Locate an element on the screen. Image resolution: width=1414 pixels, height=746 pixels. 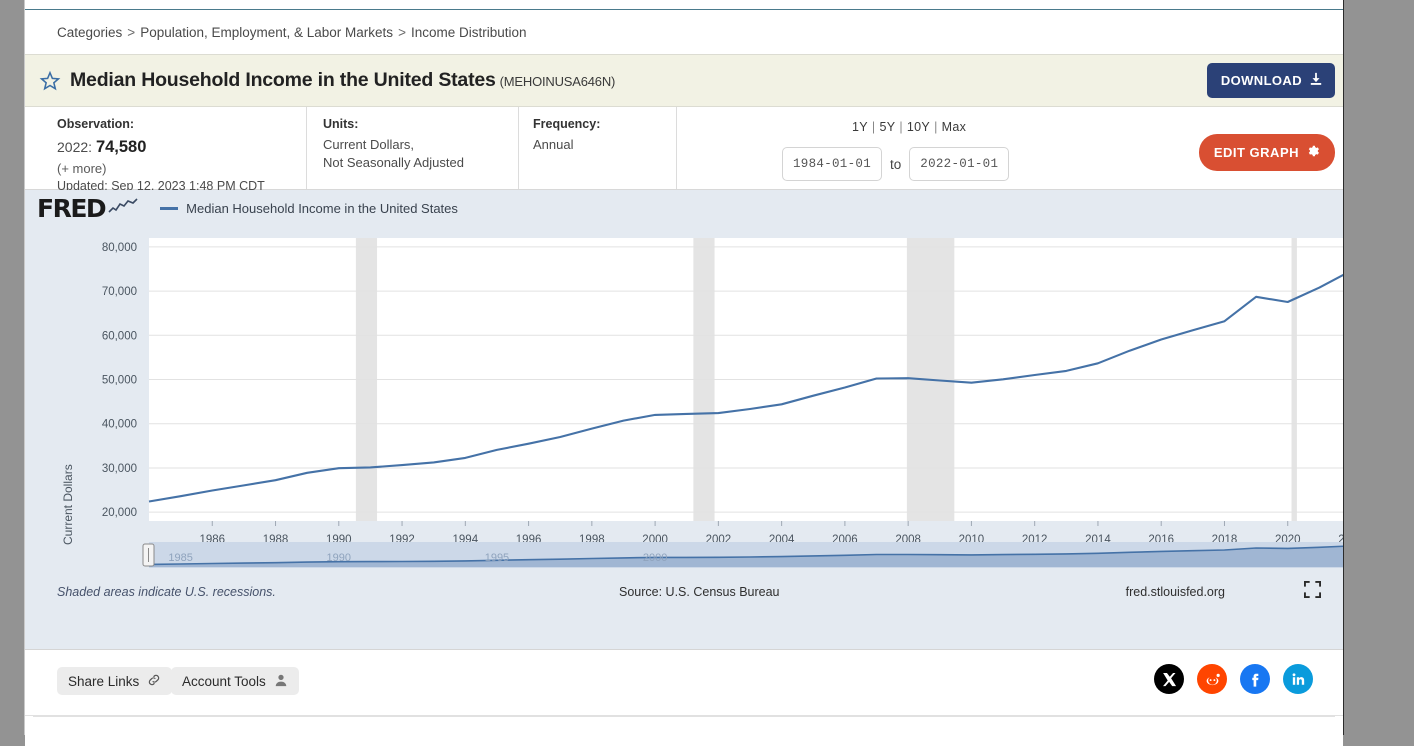
reddit-icon is located at coordinates (1212, 679).